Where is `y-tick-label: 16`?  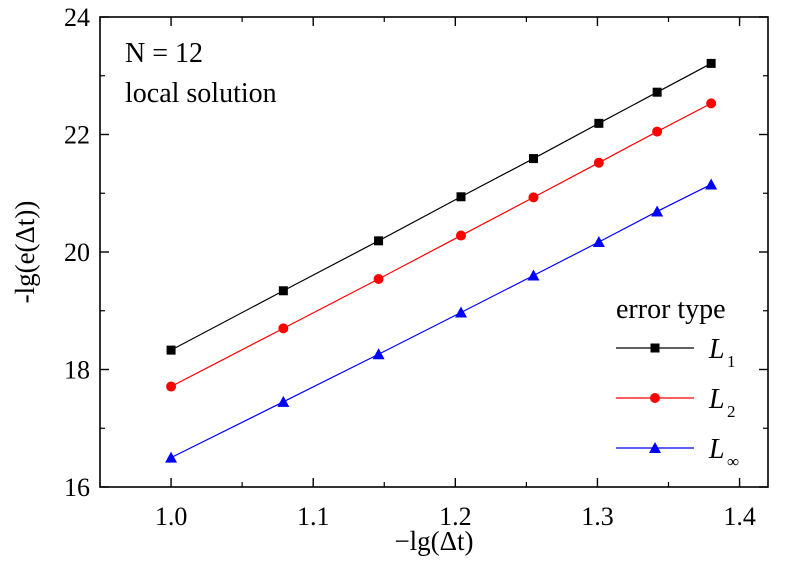 y-tick-label: 16 is located at coordinates (77, 487).